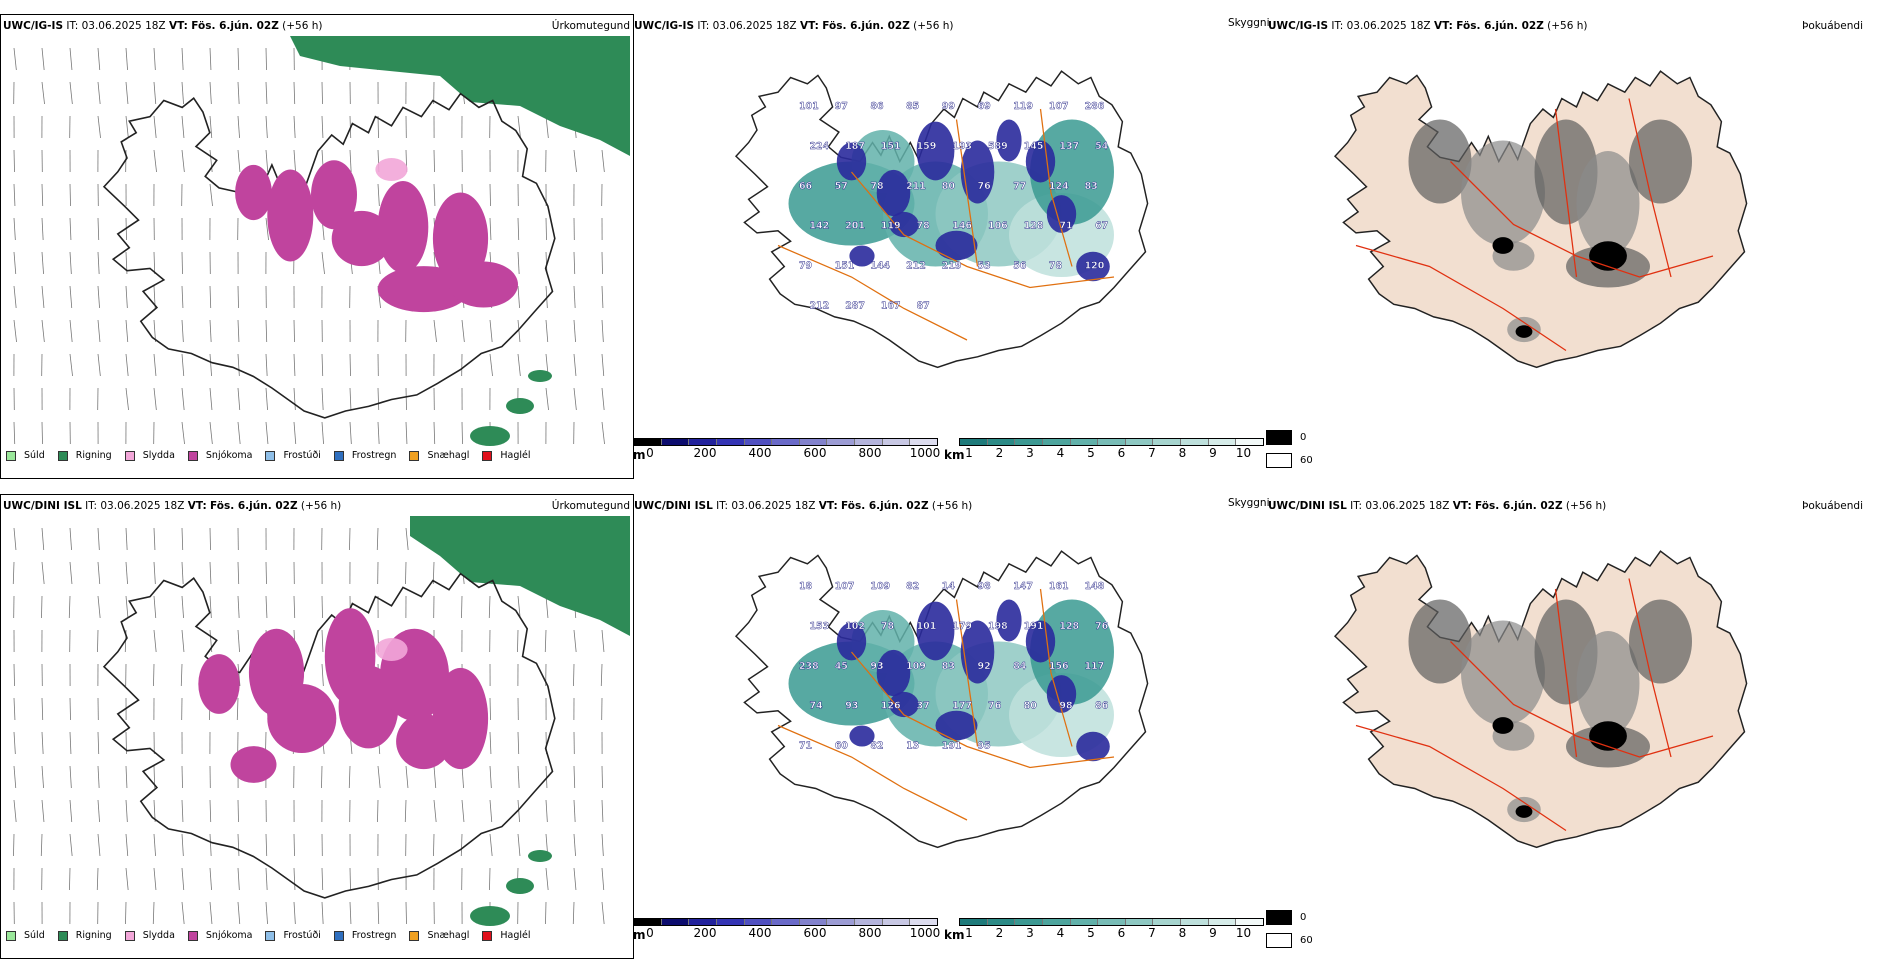  I want to click on height-label: 92, so click(984, 666).